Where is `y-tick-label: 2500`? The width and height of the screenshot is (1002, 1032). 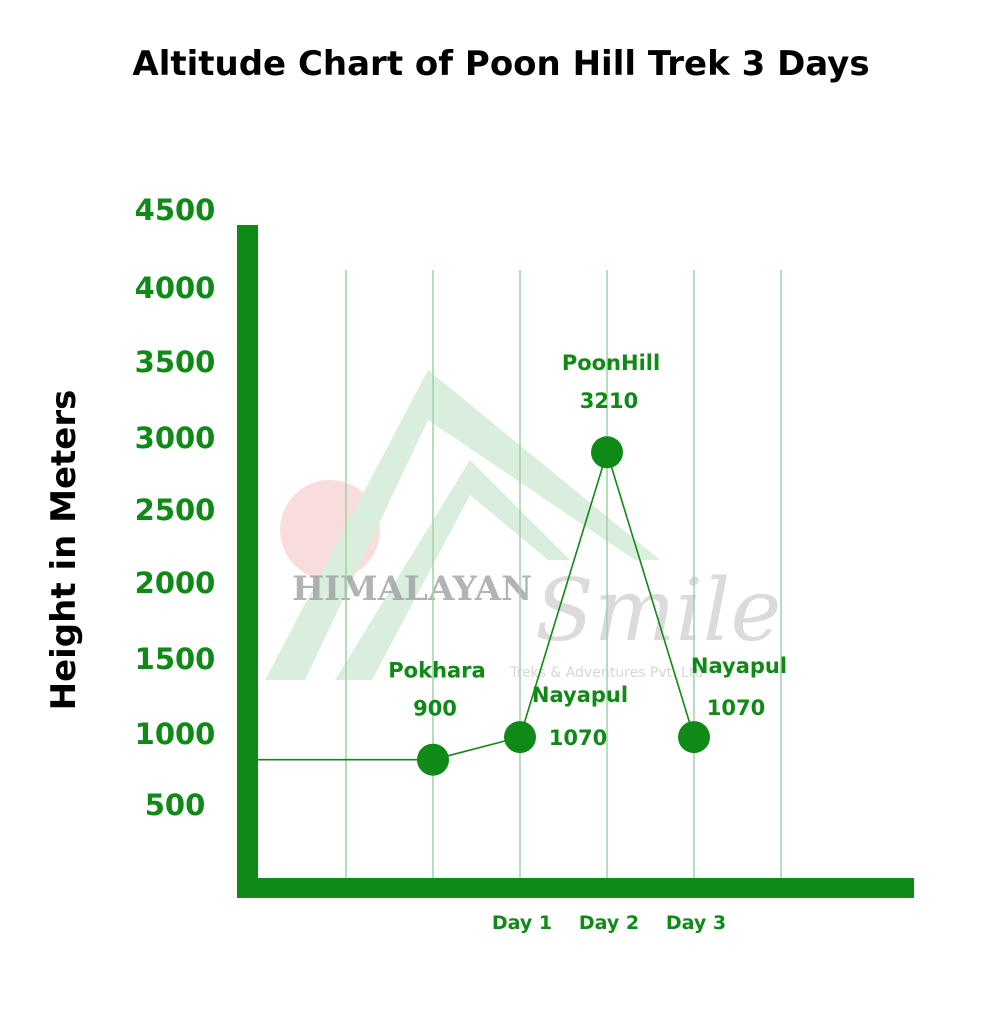
y-tick-label: 2500 is located at coordinates (175, 510).